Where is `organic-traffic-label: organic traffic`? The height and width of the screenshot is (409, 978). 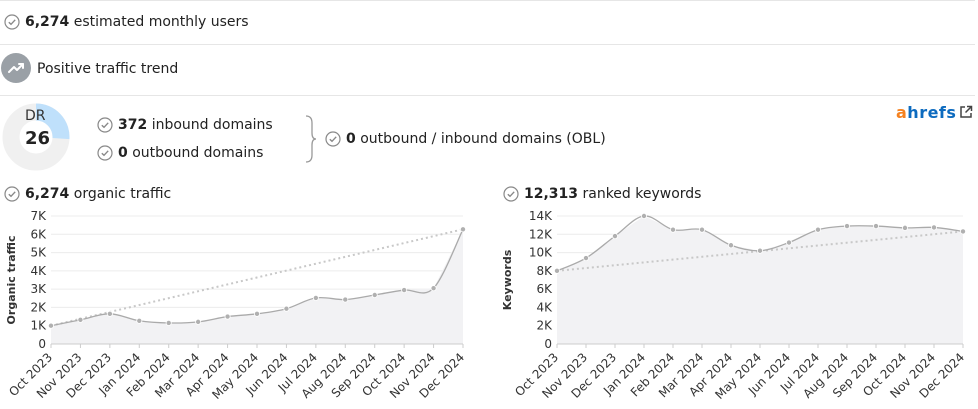
organic-traffic-label: organic traffic is located at coordinates (122, 194).